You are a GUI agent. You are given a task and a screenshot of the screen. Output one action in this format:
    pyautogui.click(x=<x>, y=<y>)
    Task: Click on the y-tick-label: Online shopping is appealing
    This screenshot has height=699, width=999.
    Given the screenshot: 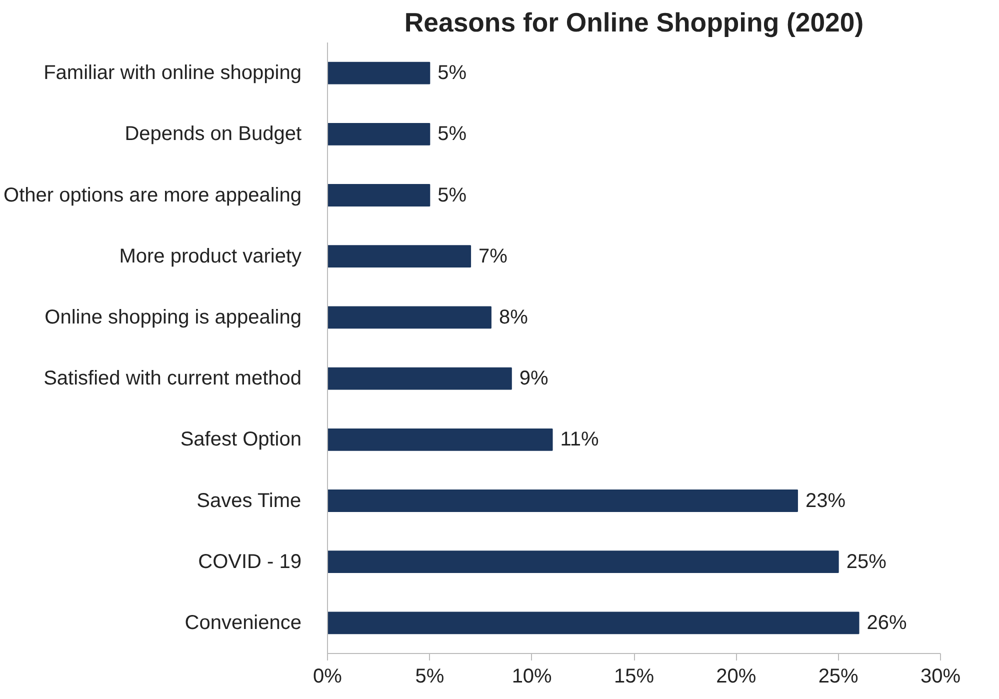 What is the action you would take?
    pyautogui.click(x=173, y=317)
    